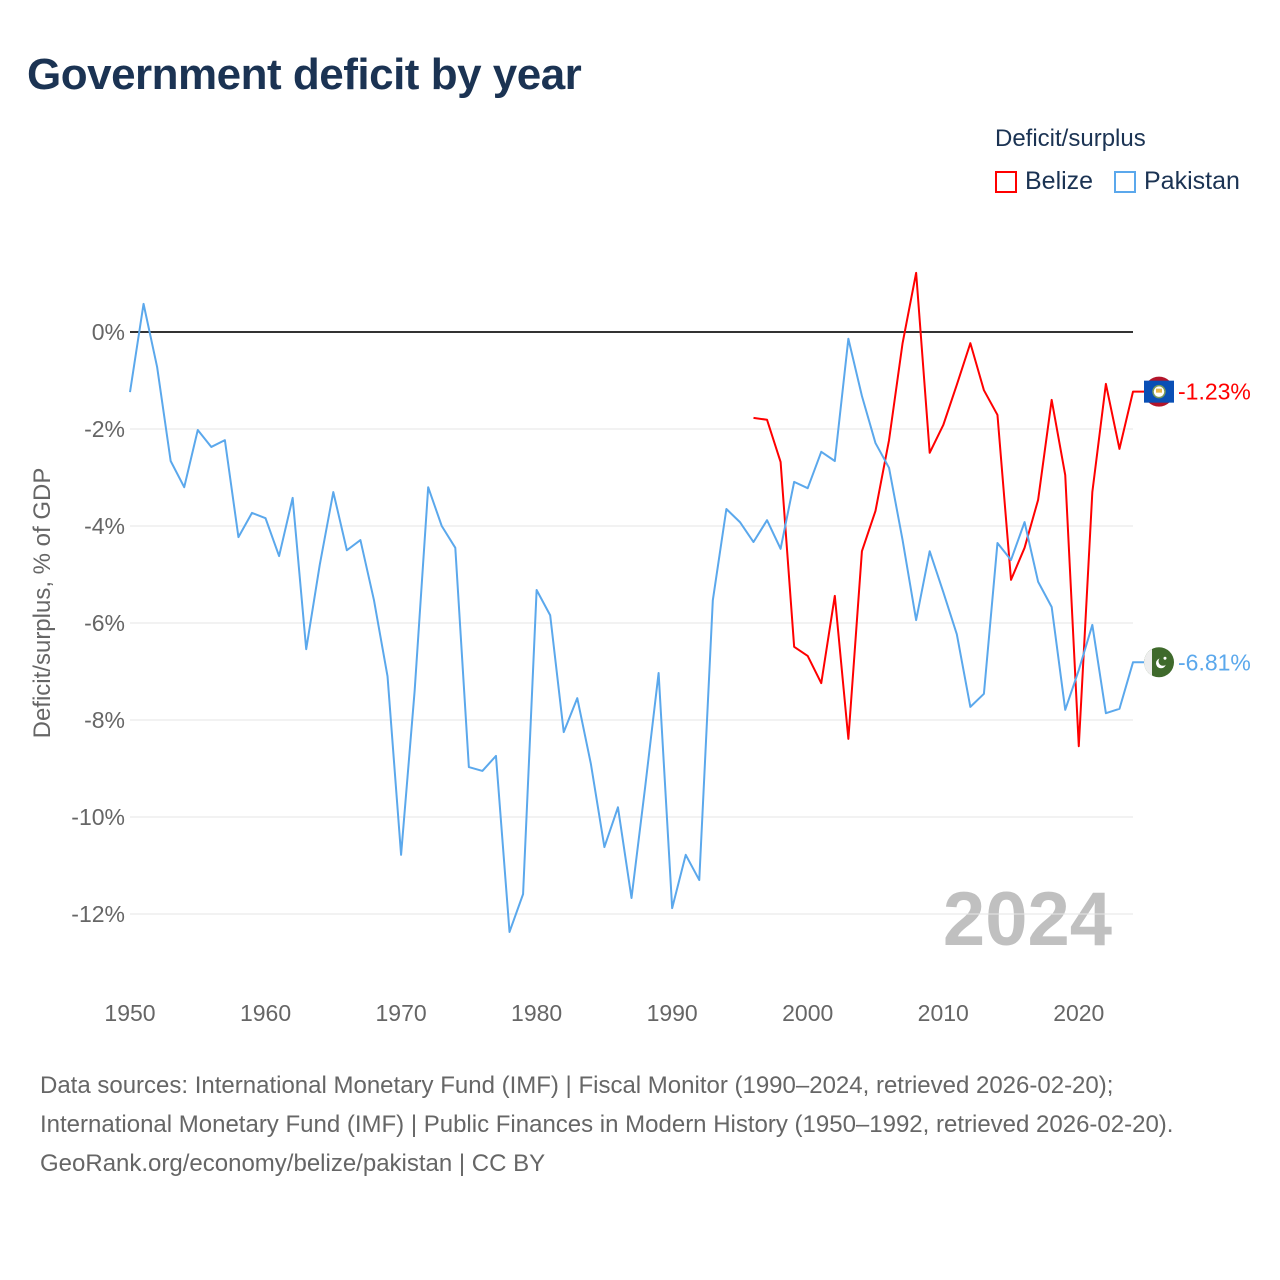 Image resolution: width=1280 pixels, height=1280 pixels. What do you see at coordinates (1070, 138) in the screenshot?
I see `legend-title: Deficit/surplus` at bounding box center [1070, 138].